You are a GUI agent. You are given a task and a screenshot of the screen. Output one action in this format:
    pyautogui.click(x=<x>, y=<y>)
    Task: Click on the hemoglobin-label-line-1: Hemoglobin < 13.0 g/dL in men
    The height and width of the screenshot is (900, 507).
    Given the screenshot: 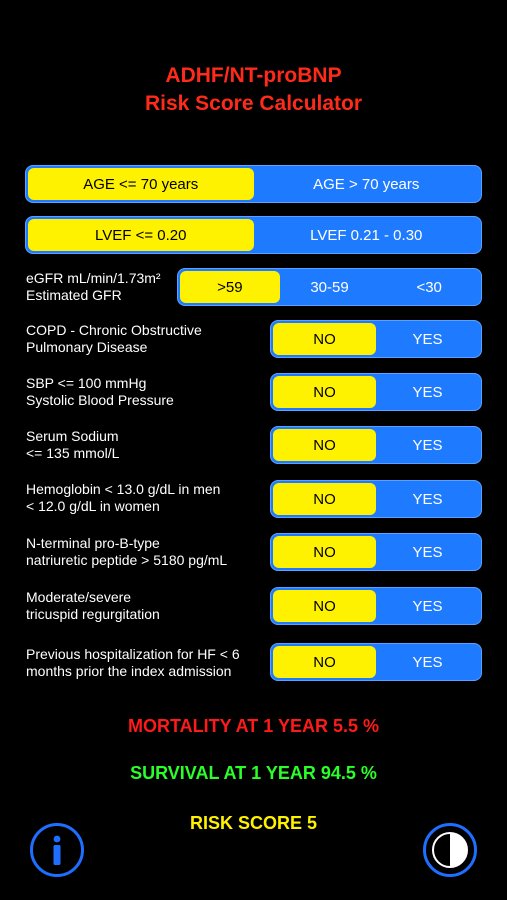 What is the action you would take?
    pyautogui.click(x=123, y=489)
    